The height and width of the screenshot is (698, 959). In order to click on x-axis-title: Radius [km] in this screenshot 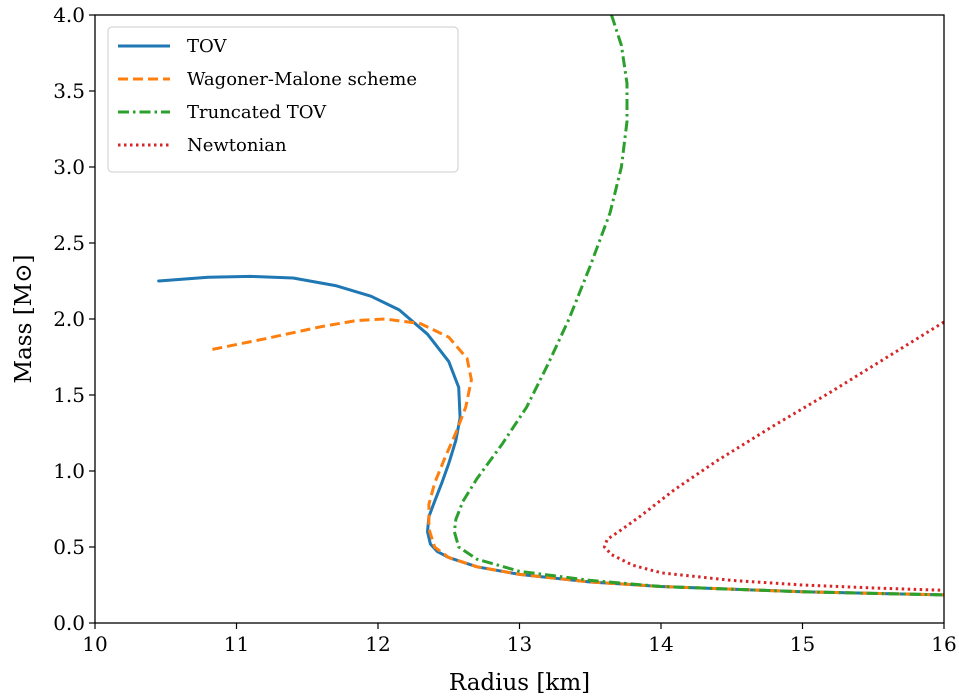, I will do `click(519, 683)`.